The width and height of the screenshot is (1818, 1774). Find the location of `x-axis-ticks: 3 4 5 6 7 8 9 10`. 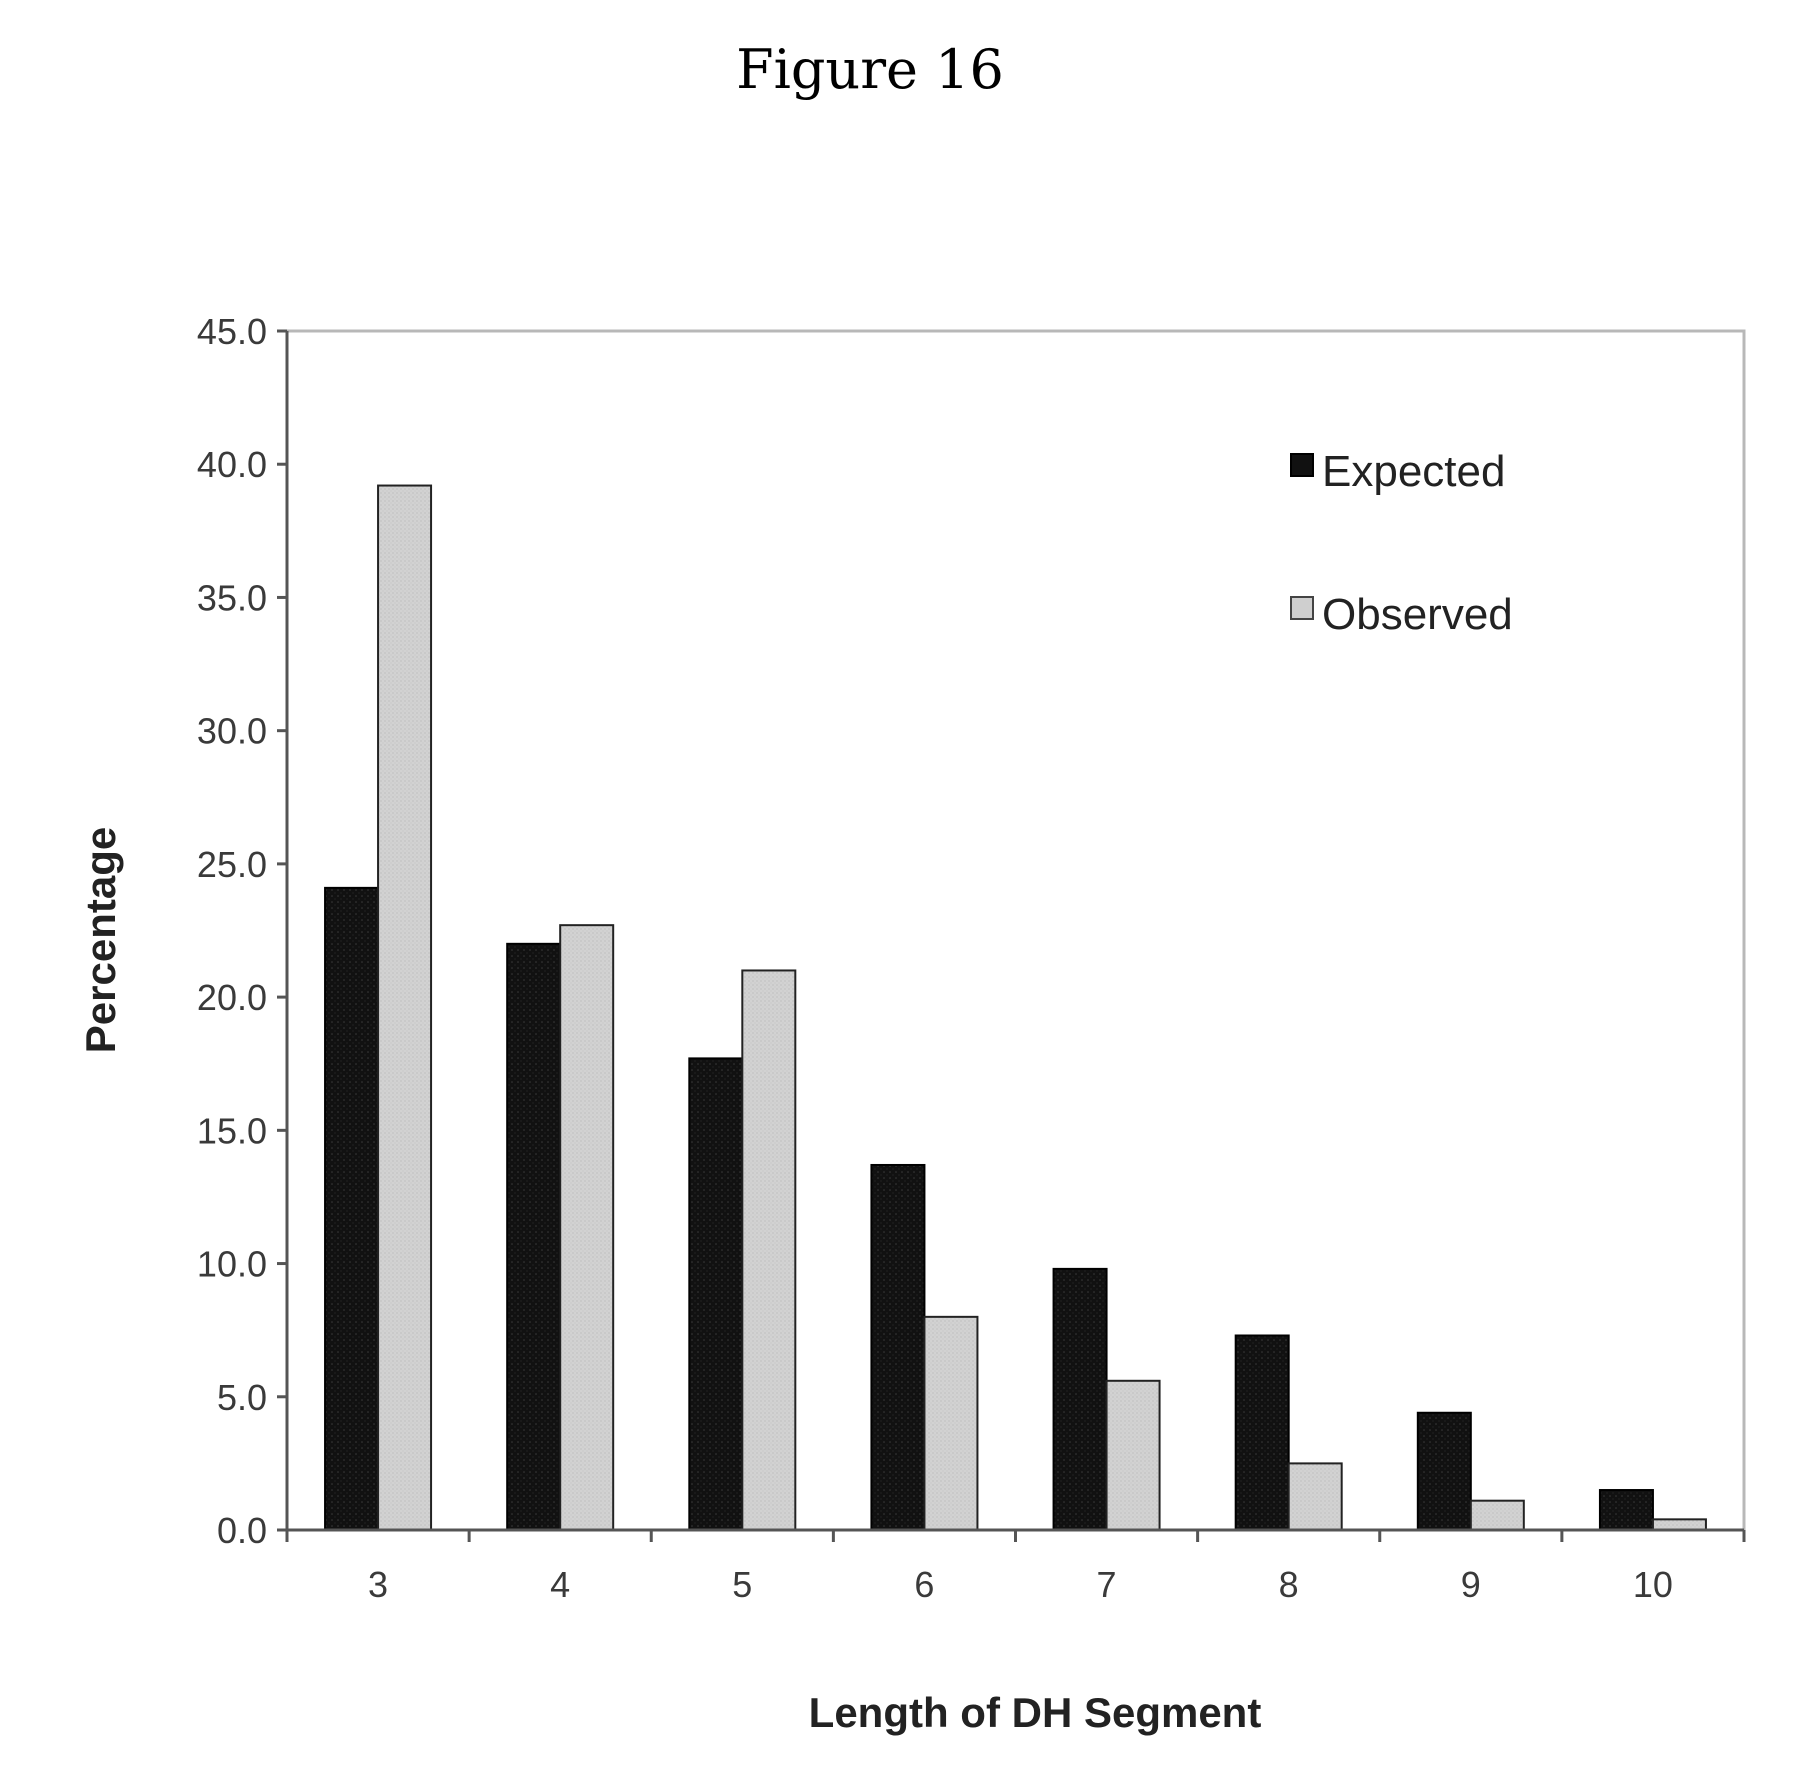

x-axis-ticks: 3 4 5 6 7 8 9 10 is located at coordinates (1015, 1567).